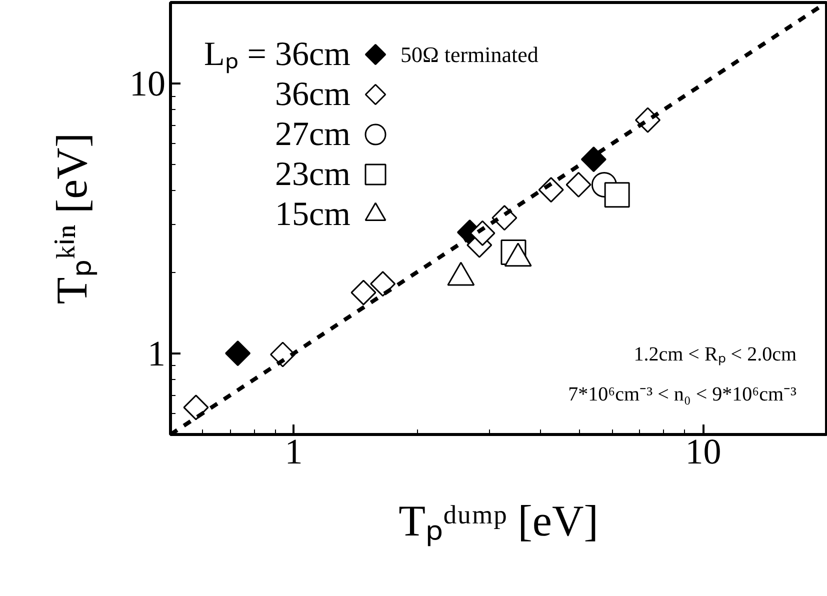  Describe the element at coordinates (277, 55) in the screenshot. I see `legend-label: Lₚ = 36cm` at that location.